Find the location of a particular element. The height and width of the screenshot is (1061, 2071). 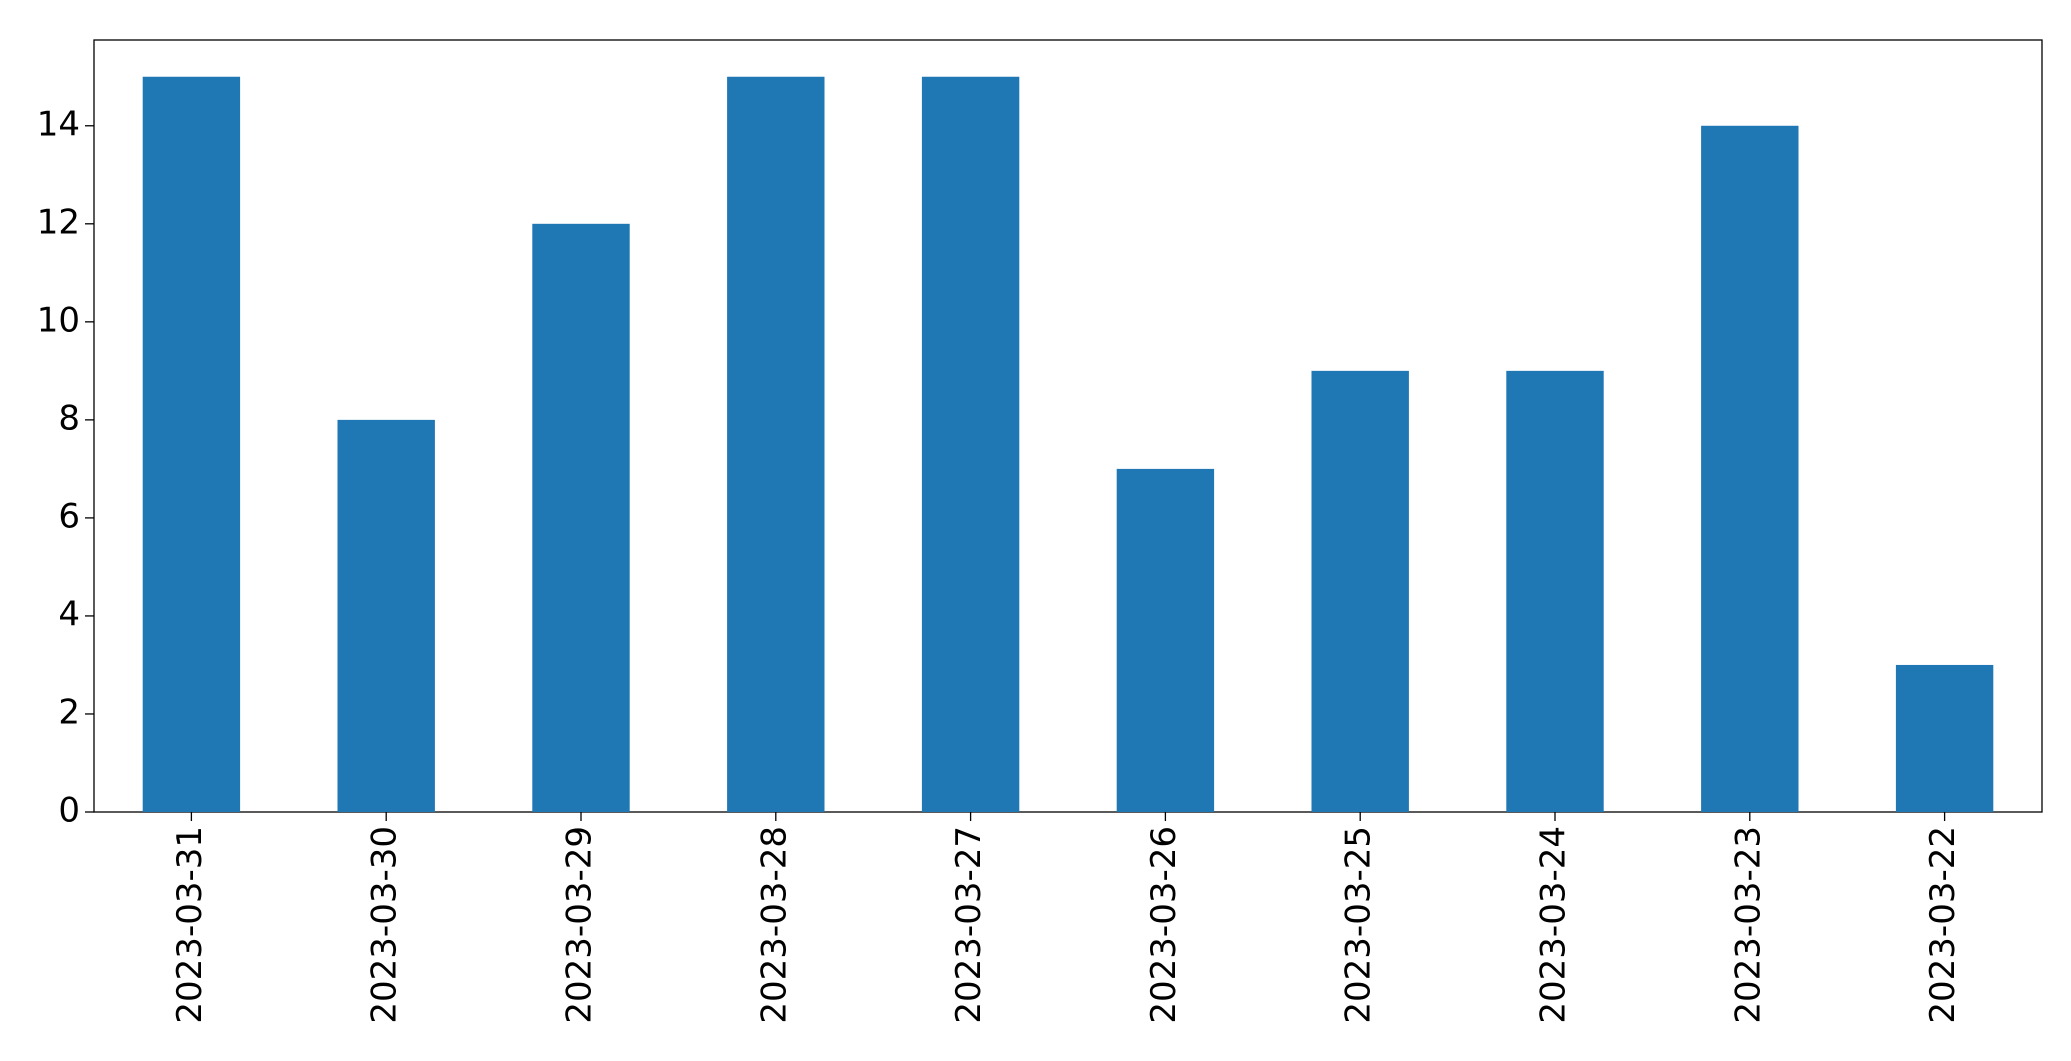

y-tick-label: 12 is located at coordinates (58, 222).